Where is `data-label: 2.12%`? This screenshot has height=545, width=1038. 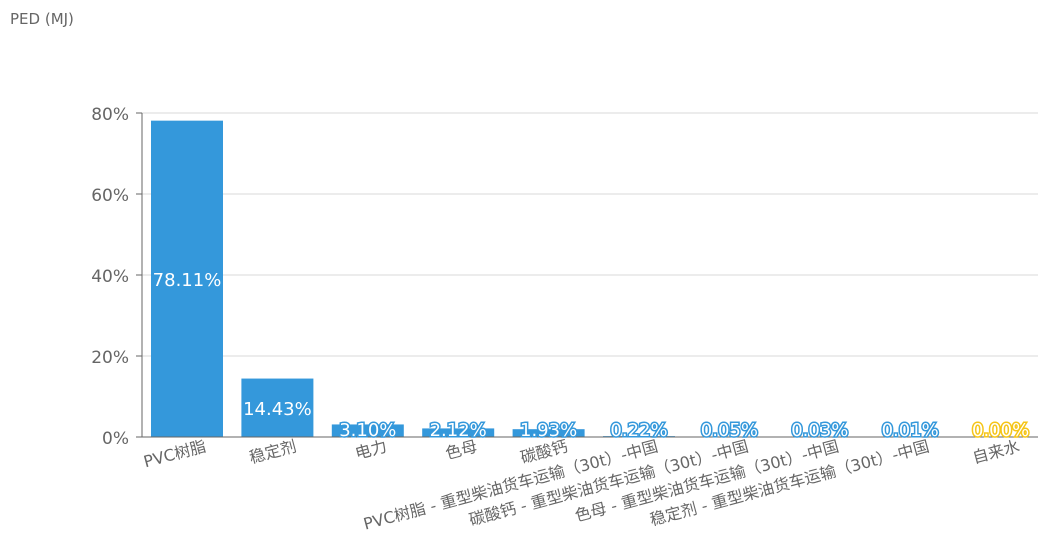 data-label: 2.12% is located at coordinates (458, 430).